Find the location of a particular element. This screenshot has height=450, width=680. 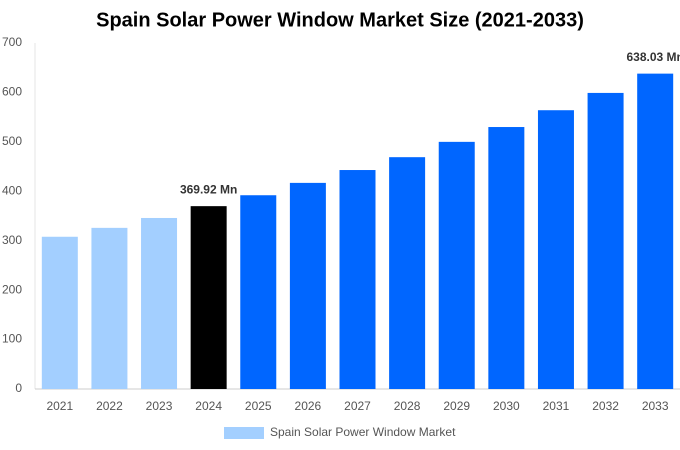

y-tick-label: 100 is located at coordinates (12, 339).